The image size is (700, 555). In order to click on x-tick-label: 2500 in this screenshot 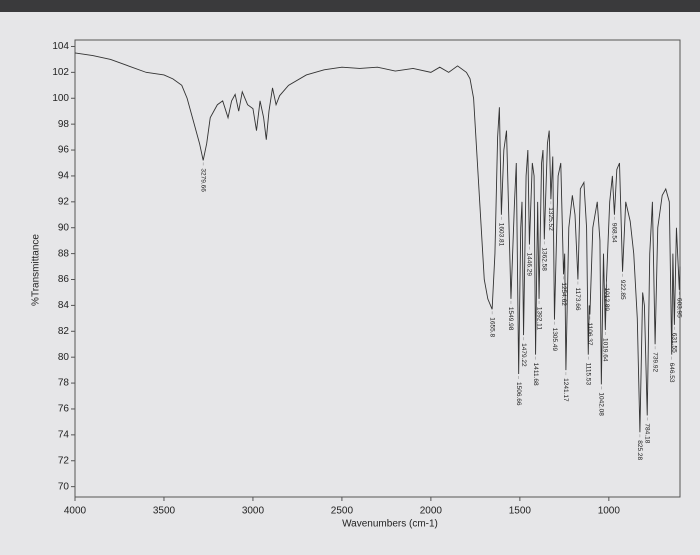, I will do `click(342, 511)`.